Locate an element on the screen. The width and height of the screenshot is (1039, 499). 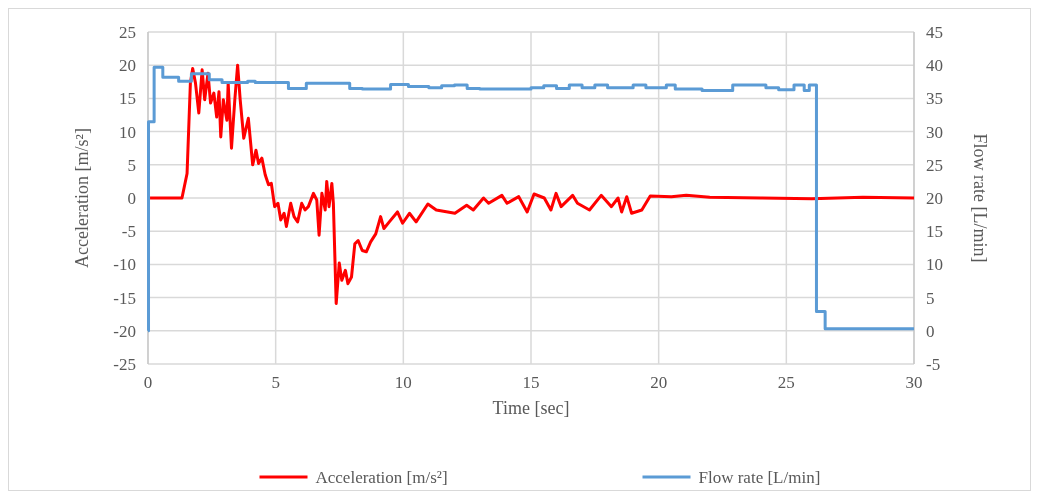
y2-tick-label: 25 is located at coordinates (934, 165).